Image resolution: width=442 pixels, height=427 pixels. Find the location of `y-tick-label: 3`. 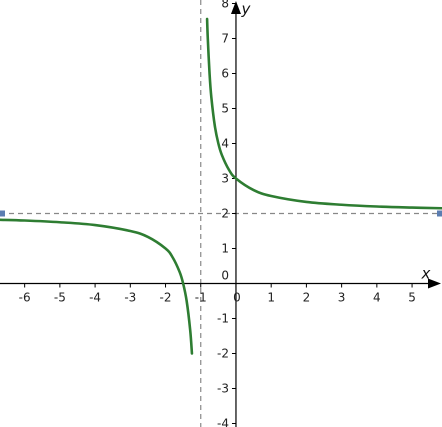

y-tick-label: 3 is located at coordinates (225, 179).